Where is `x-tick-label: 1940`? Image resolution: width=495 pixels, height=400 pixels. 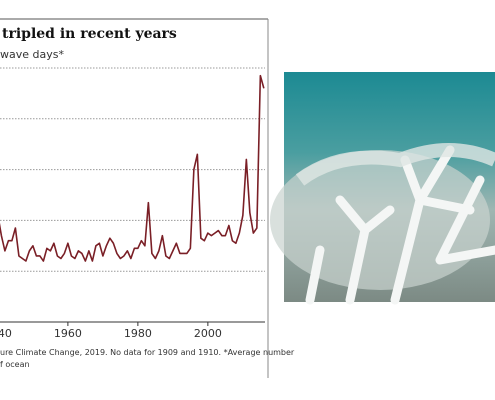
x-tick-label: 1940 is located at coordinates (6, 333).